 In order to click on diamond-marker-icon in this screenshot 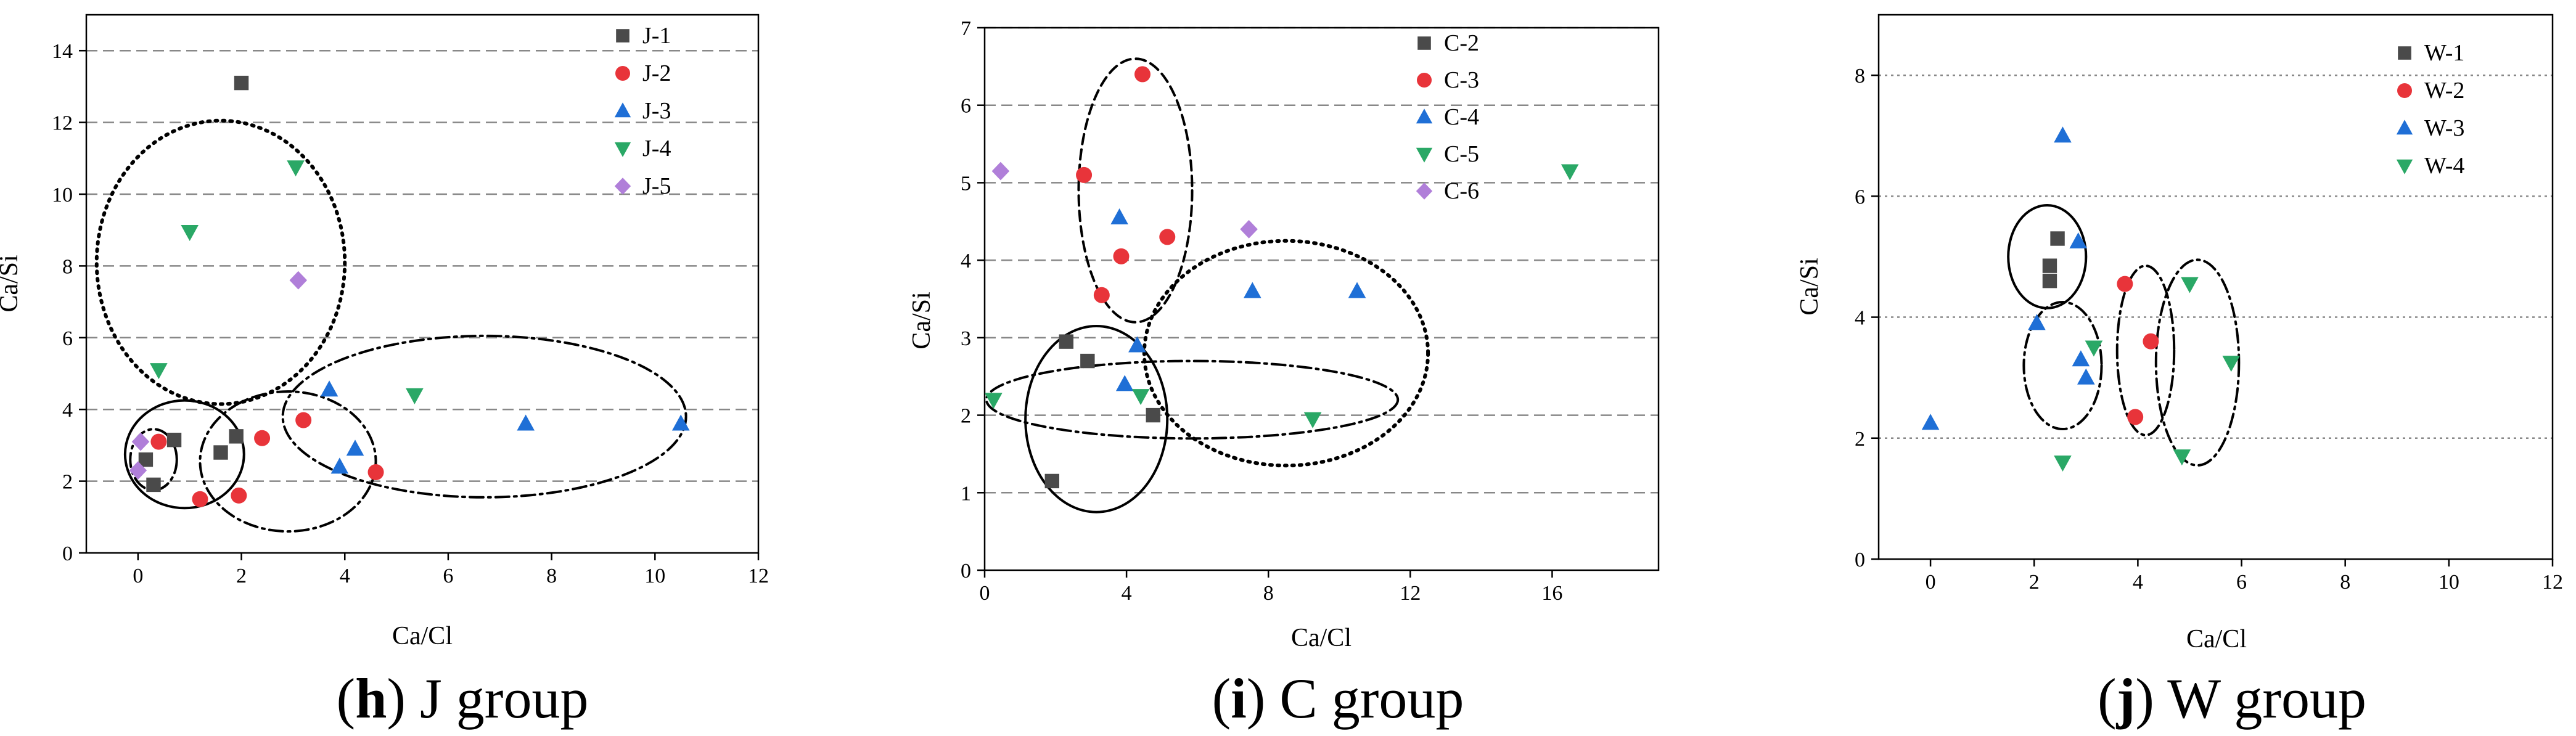, I will do `click(623, 186)`.